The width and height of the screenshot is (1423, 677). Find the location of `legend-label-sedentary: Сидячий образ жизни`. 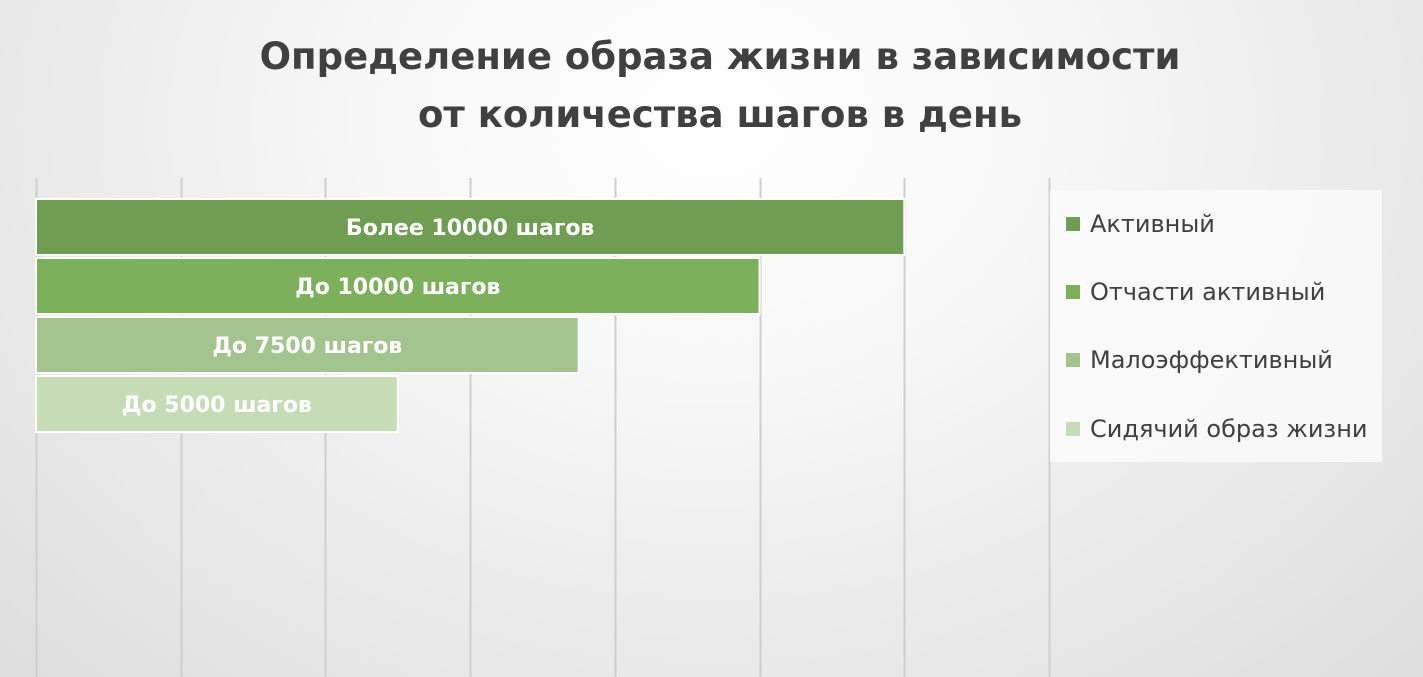

legend-label-sedentary: Сидячий образ жизни is located at coordinates (1229, 429).